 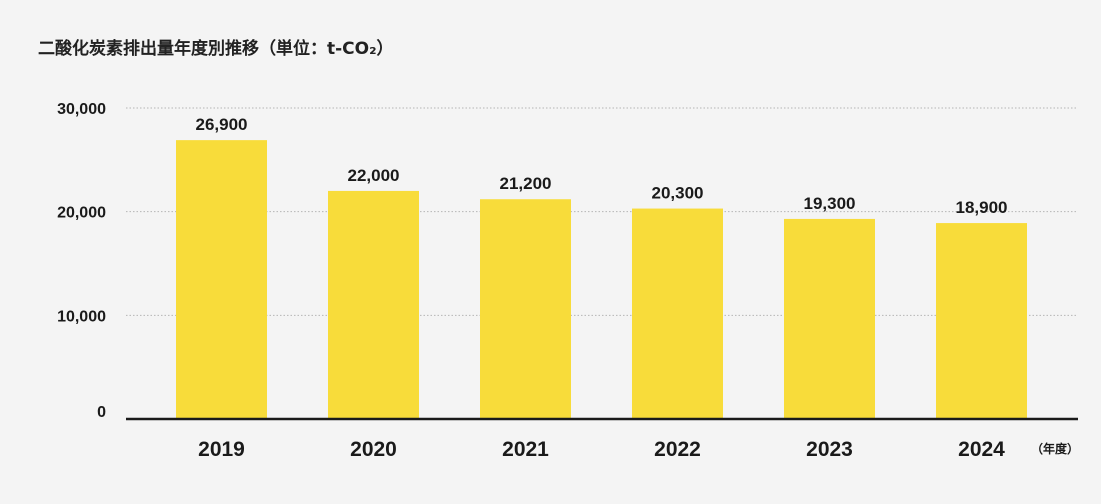 What do you see at coordinates (81, 109) in the screenshot?
I see `y-tick-label: 30,000` at bounding box center [81, 109].